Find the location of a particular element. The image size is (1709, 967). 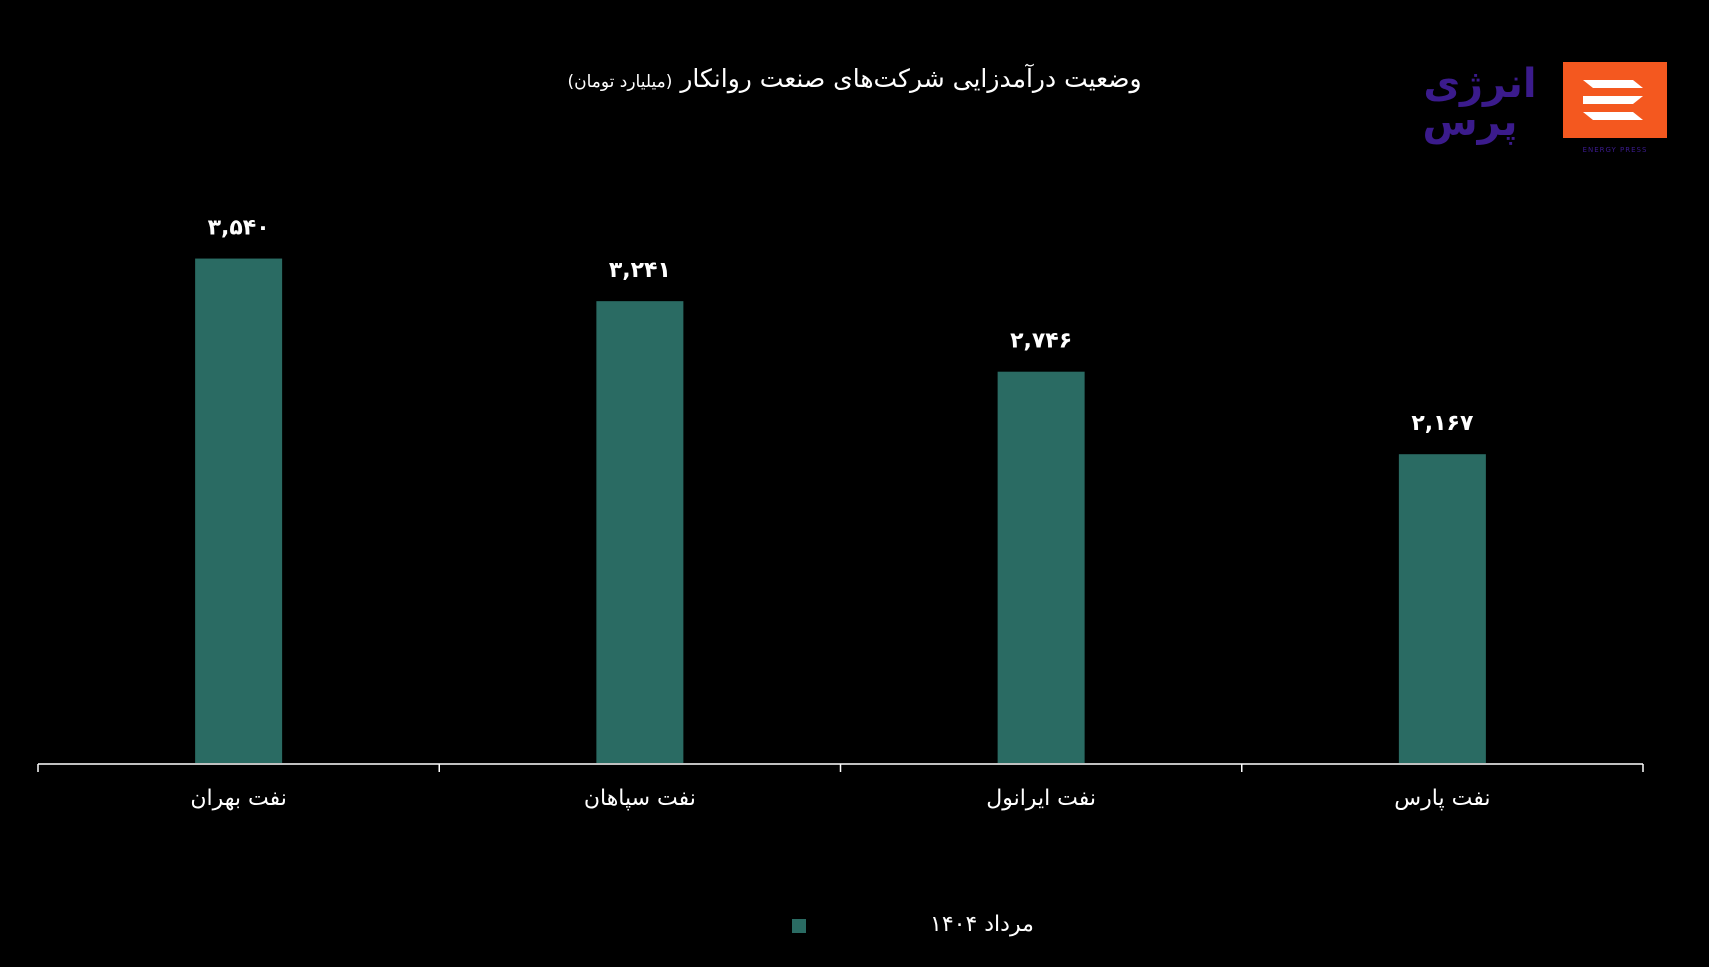

x-tick-label: نفت پارس is located at coordinates (1442, 798).